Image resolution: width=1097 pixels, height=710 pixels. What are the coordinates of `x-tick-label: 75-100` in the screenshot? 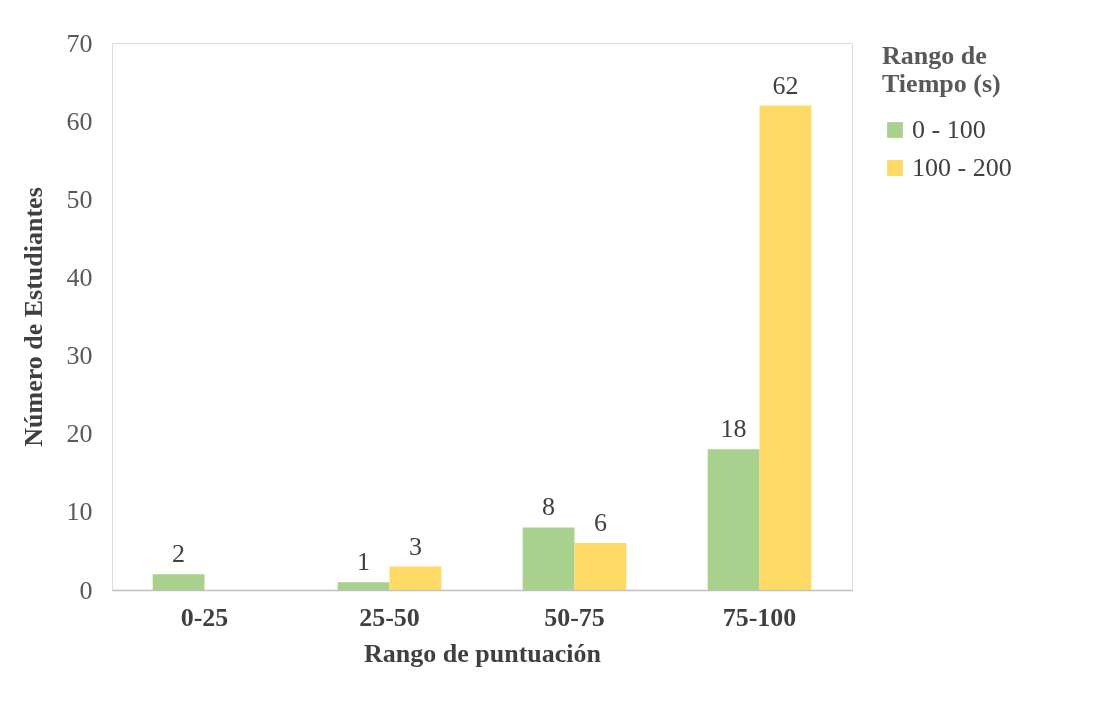 It's located at (759, 617).